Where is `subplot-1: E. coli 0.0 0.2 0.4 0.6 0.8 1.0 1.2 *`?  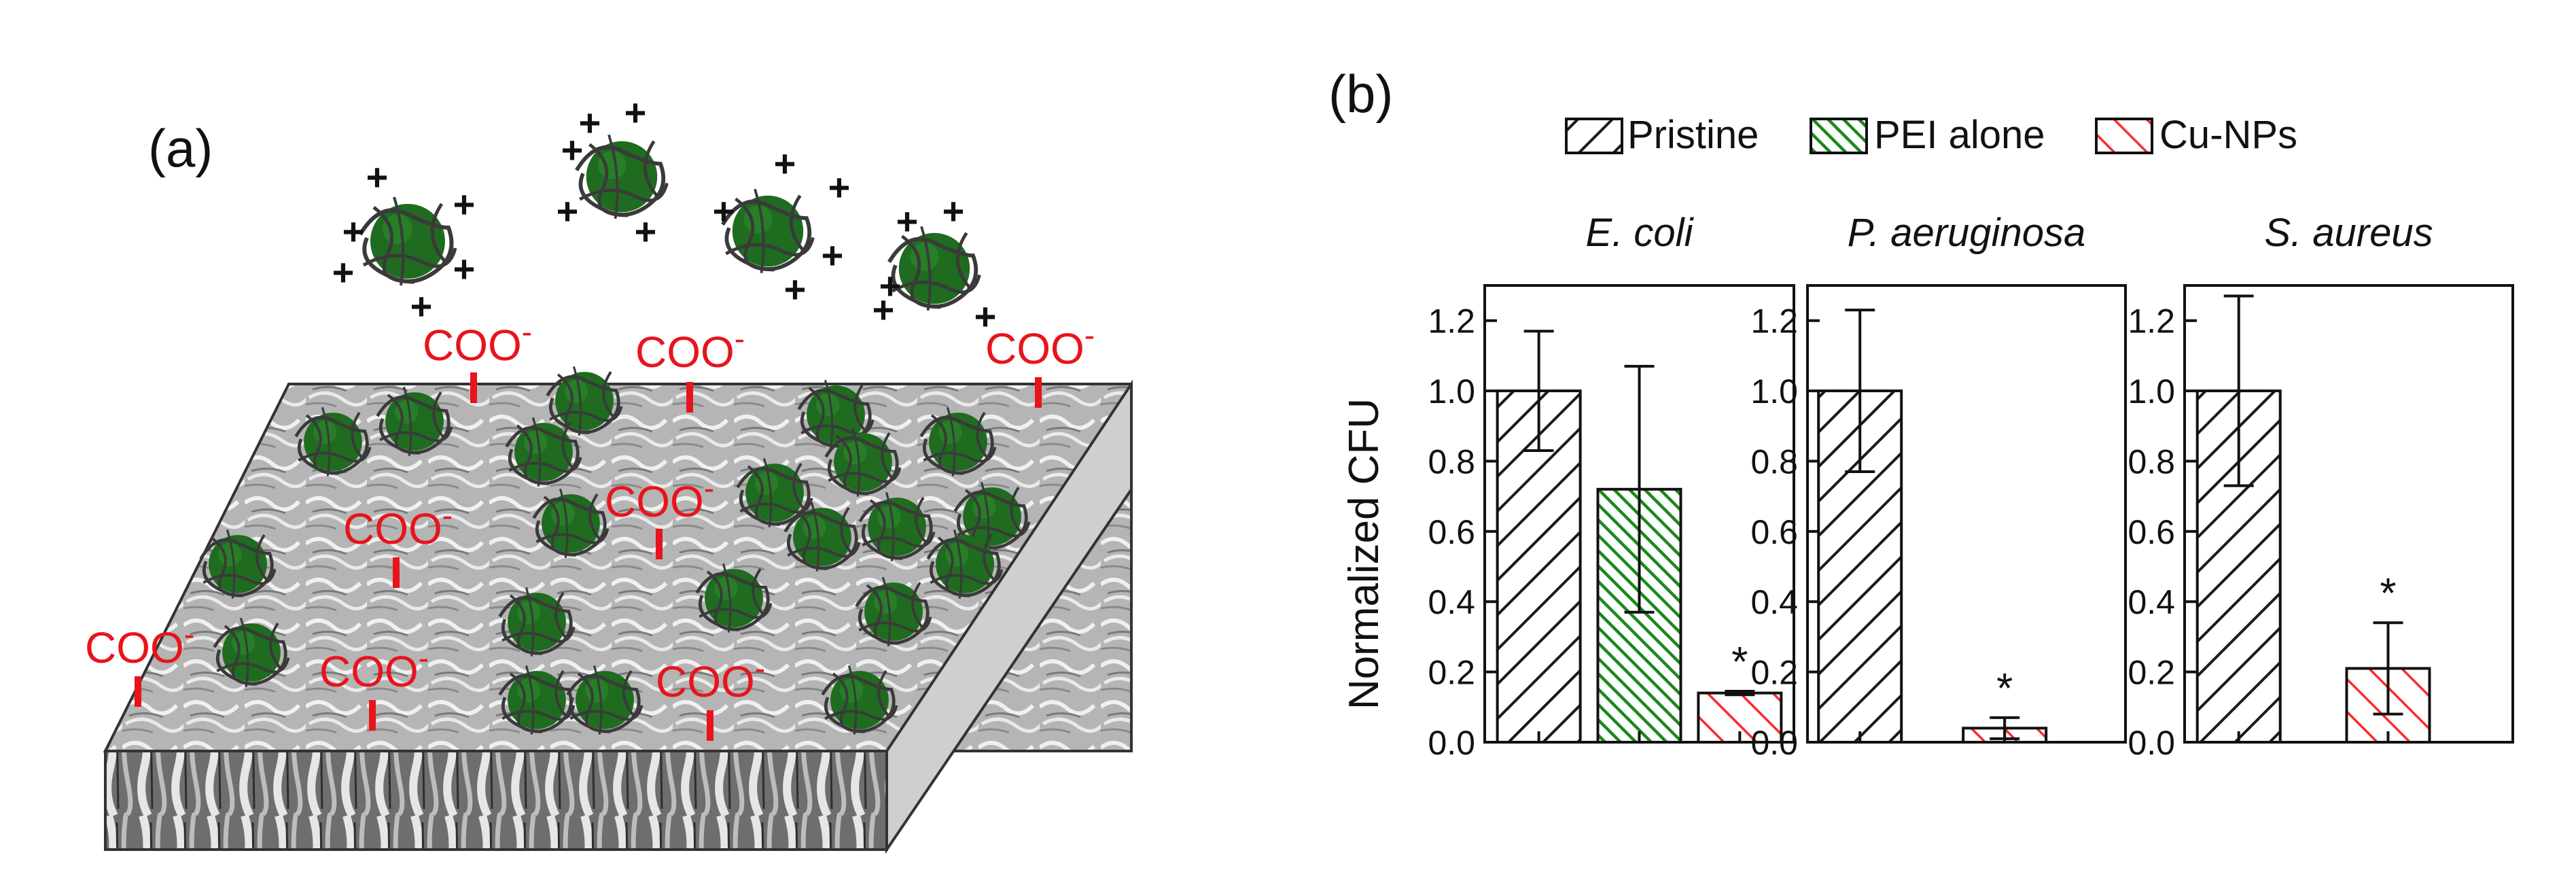
subplot-1: E. coli 0.0 0.2 0.4 0.6 0.8 1.0 1.2 * is located at coordinates (1611, 487).